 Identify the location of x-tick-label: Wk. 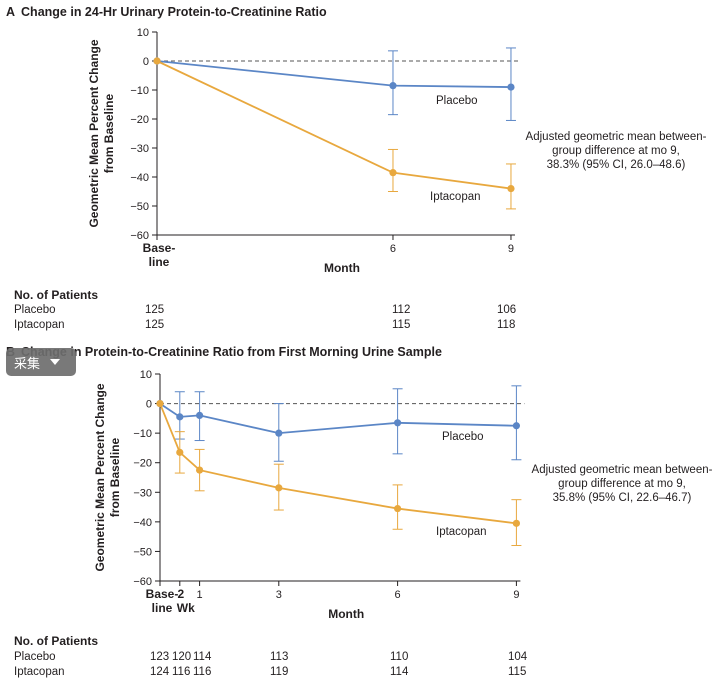
(186, 608).